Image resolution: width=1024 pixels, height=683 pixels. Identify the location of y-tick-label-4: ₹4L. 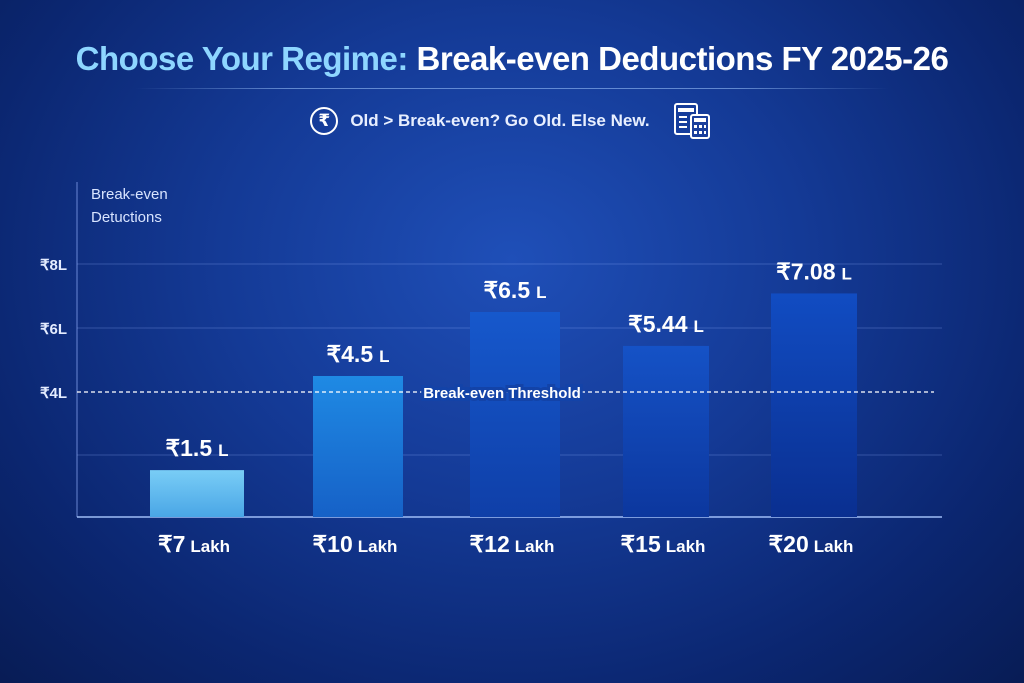
(53, 393).